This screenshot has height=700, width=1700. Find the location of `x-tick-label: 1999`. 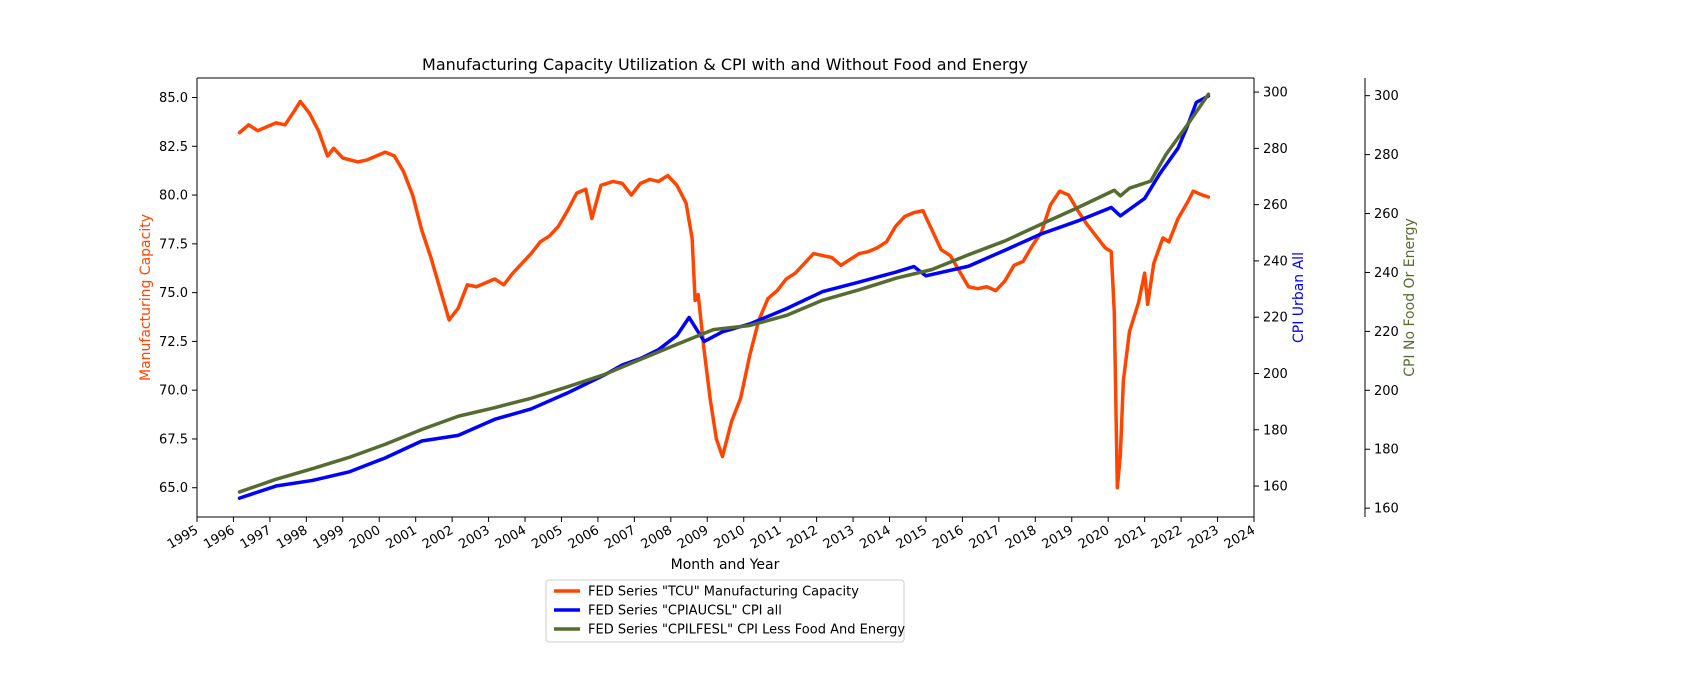

x-tick-label: 1999 is located at coordinates (329, 538).